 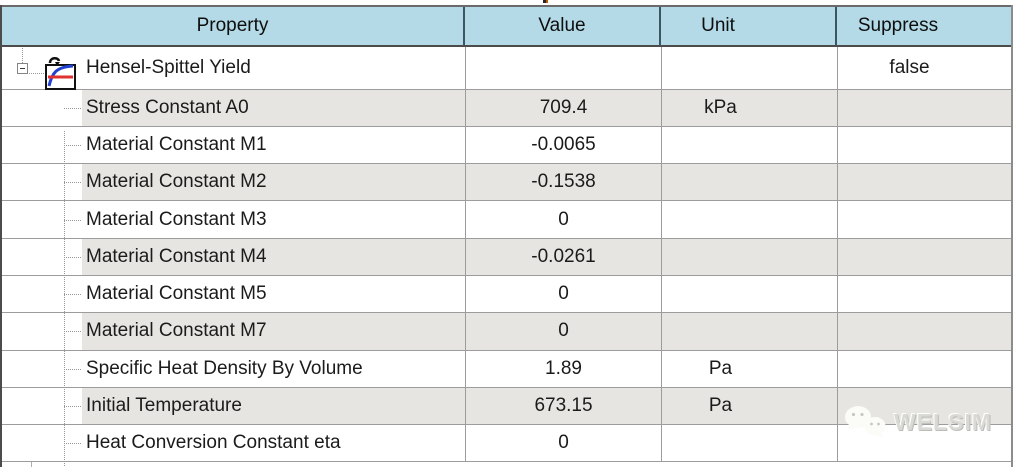 I want to click on property-label: Material Constant M7, so click(x=176, y=331).